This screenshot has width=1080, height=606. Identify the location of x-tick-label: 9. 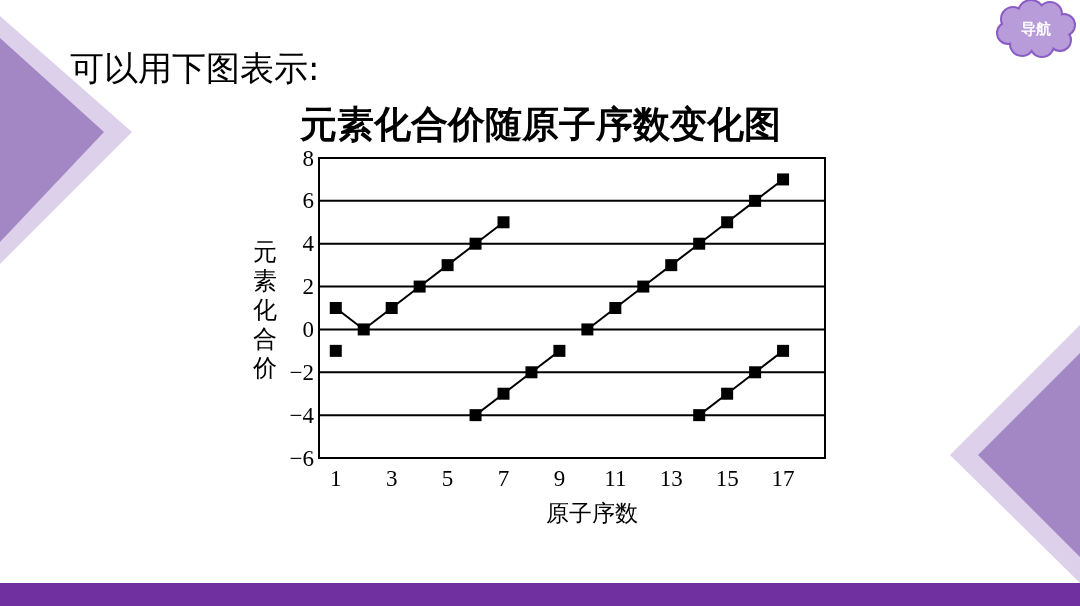
(559, 478).